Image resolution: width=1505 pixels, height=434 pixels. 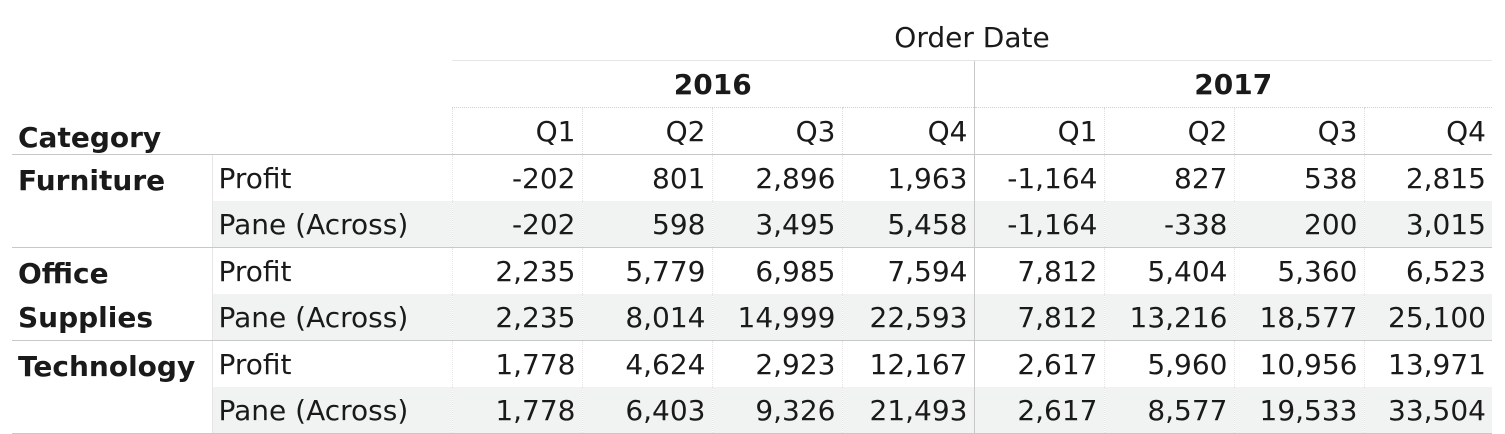 I want to click on value-cell: 801, so click(x=646, y=177).